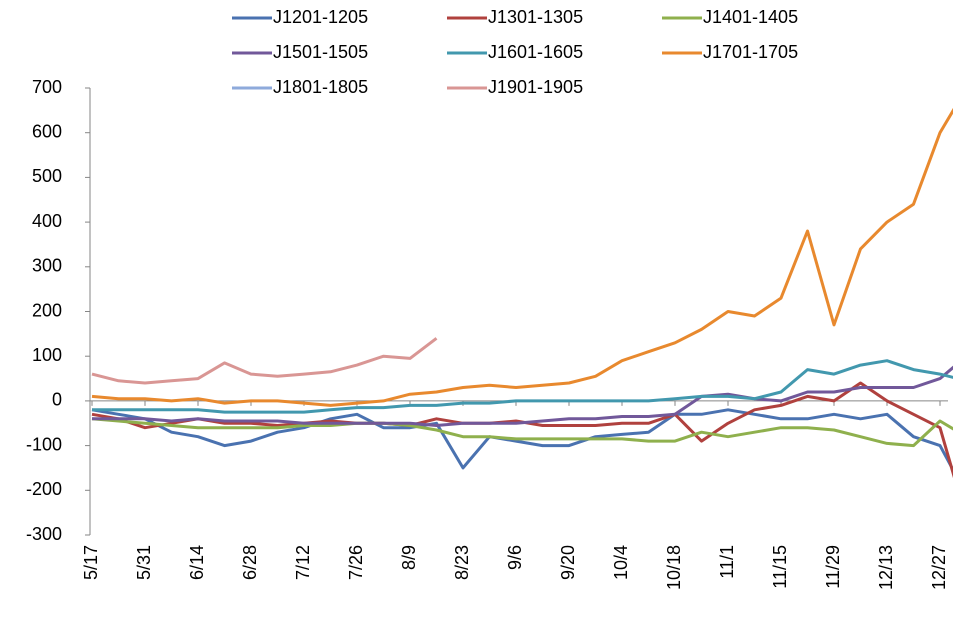 This screenshot has height=617, width=953. Describe the element at coordinates (674, 567) in the screenshot. I see `x-tick-label: 10/18` at that location.